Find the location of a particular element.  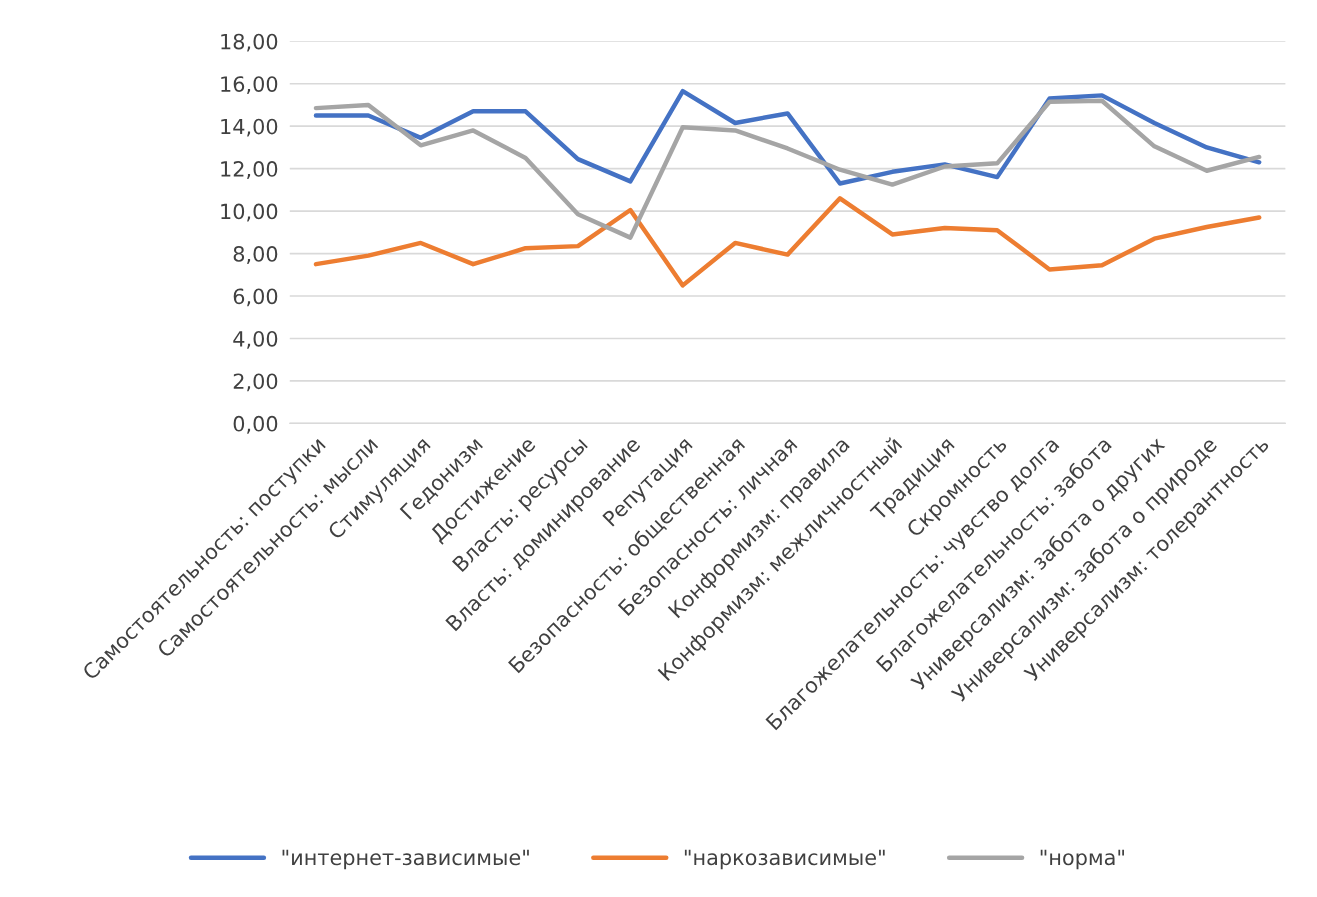

y-tick-label: 0,00 is located at coordinates (255, 424).